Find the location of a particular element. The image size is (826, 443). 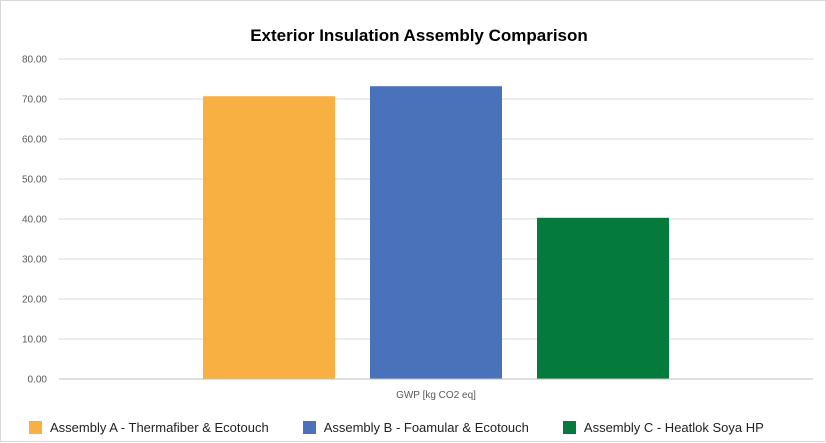

y-tick-label: 50.00 is located at coordinates (34, 180).